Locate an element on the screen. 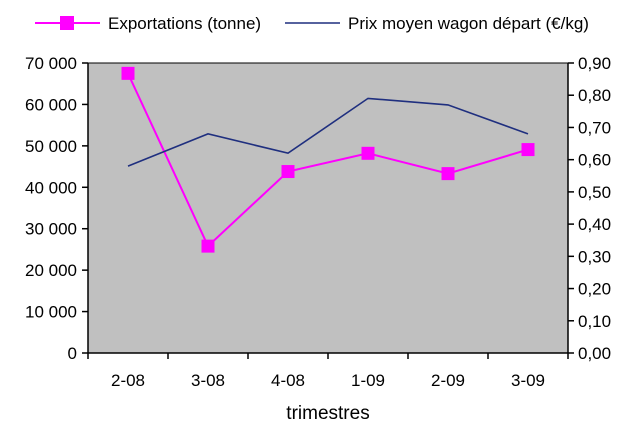 Image resolution: width=629 pixels, height=427 pixels. legend-entry-exportations: Exportations (tonne) is located at coordinates (148, 23).